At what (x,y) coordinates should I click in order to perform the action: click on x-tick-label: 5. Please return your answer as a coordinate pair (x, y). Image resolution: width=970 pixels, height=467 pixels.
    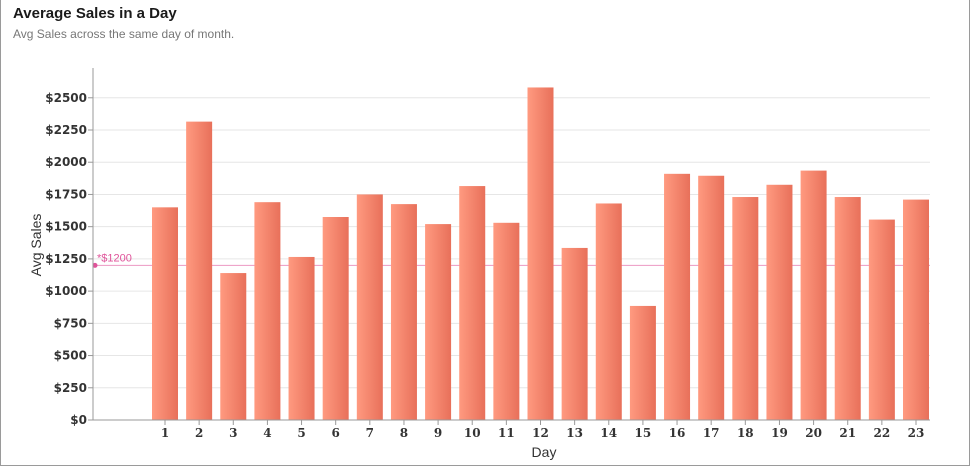
    Looking at the image, I should click on (301, 433).